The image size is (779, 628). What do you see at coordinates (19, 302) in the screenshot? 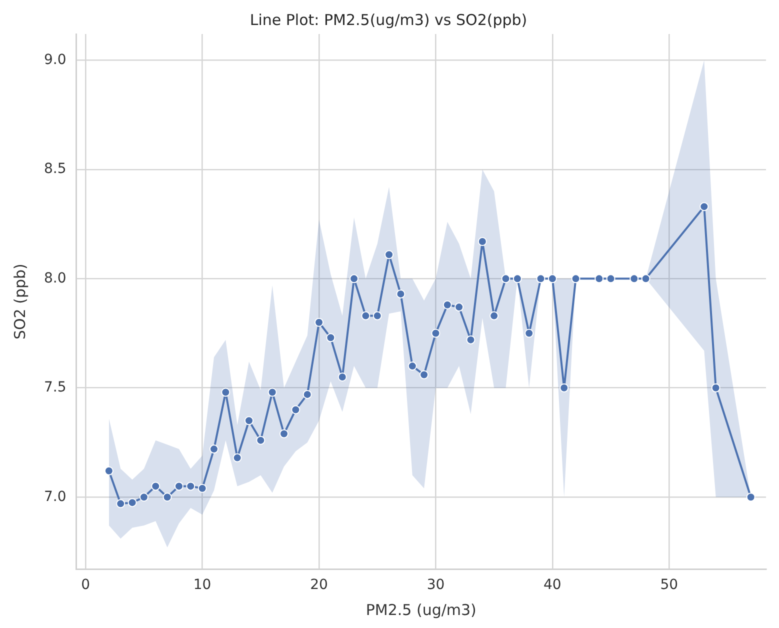
I see `y-axis-title: SO2 (ppb)` at bounding box center [19, 302].